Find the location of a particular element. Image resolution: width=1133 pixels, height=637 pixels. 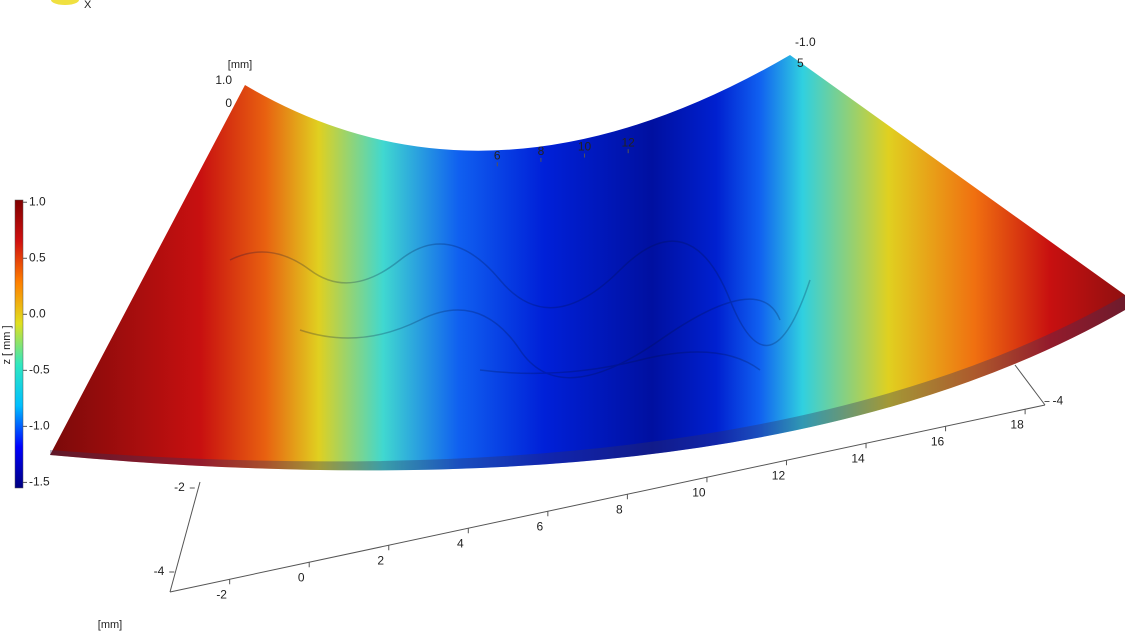

z-tick-label: -1.0 is located at coordinates (805, 42).